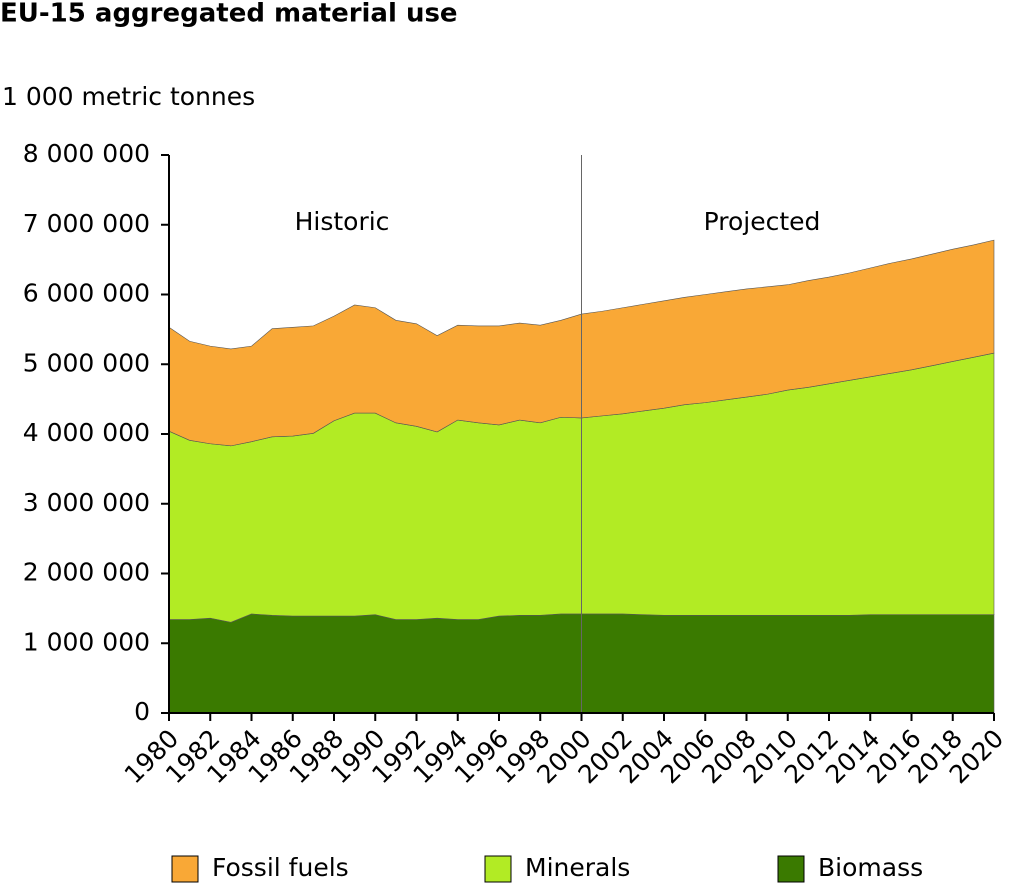 This screenshot has height=883, width=1024. Describe the element at coordinates (577, 867) in the screenshot. I see `legend-label: Minerals` at that location.